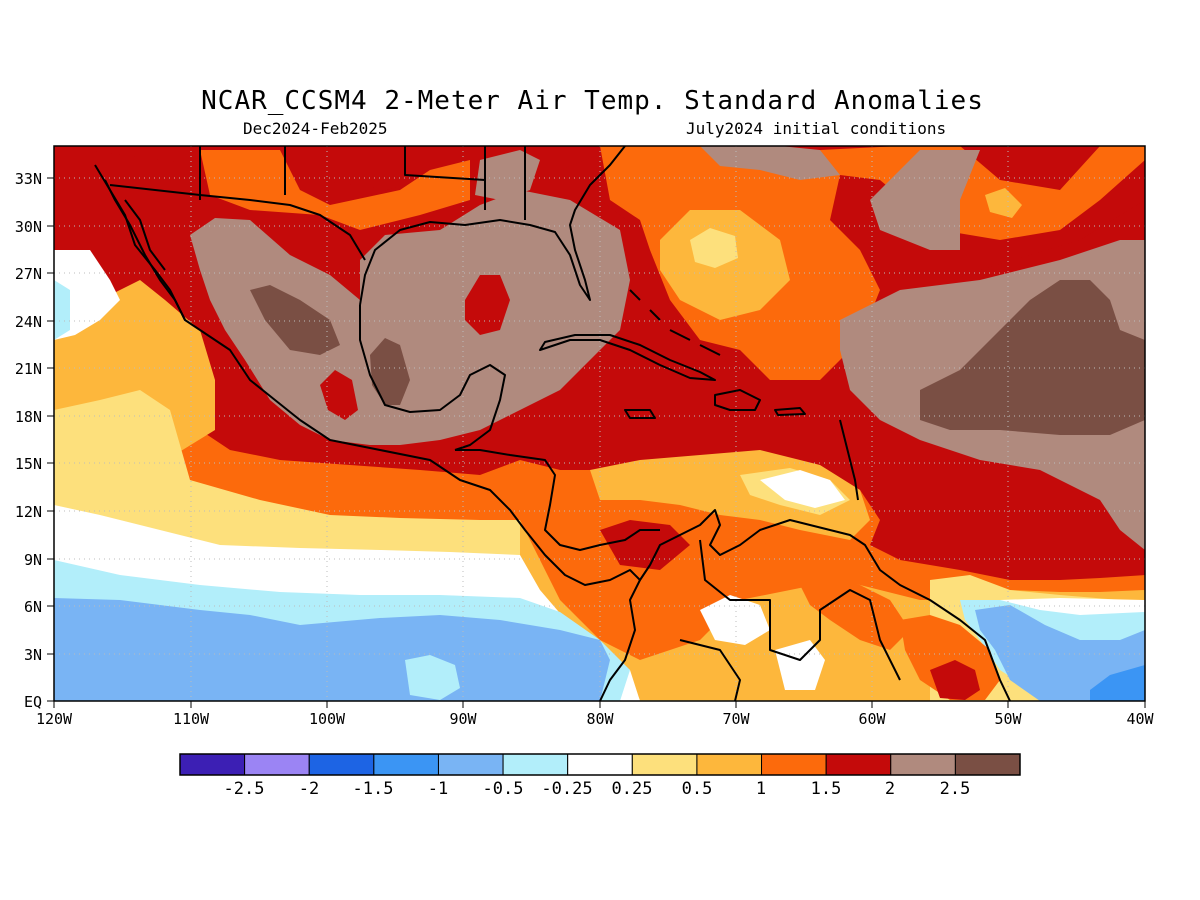  I want to click on lat-label: 12N, so click(28, 512).